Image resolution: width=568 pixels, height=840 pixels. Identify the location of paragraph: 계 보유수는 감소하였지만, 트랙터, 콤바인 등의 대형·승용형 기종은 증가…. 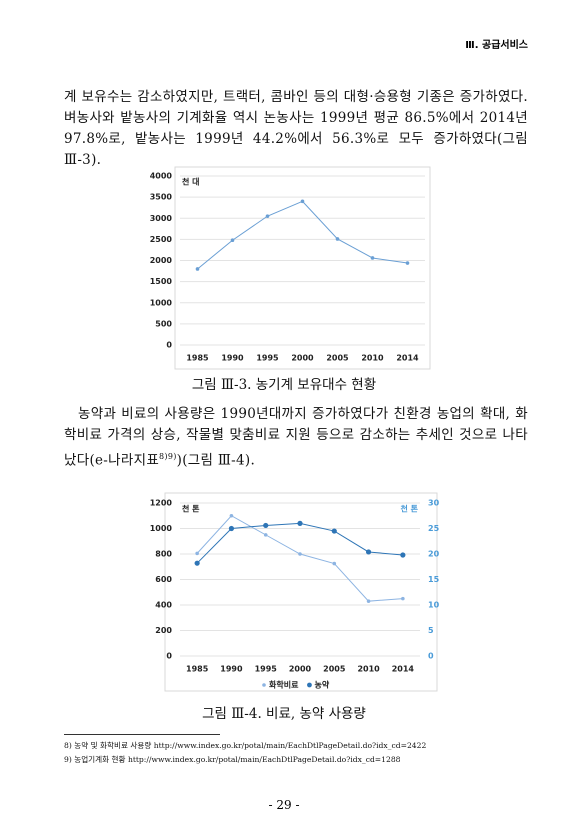
(296, 128).